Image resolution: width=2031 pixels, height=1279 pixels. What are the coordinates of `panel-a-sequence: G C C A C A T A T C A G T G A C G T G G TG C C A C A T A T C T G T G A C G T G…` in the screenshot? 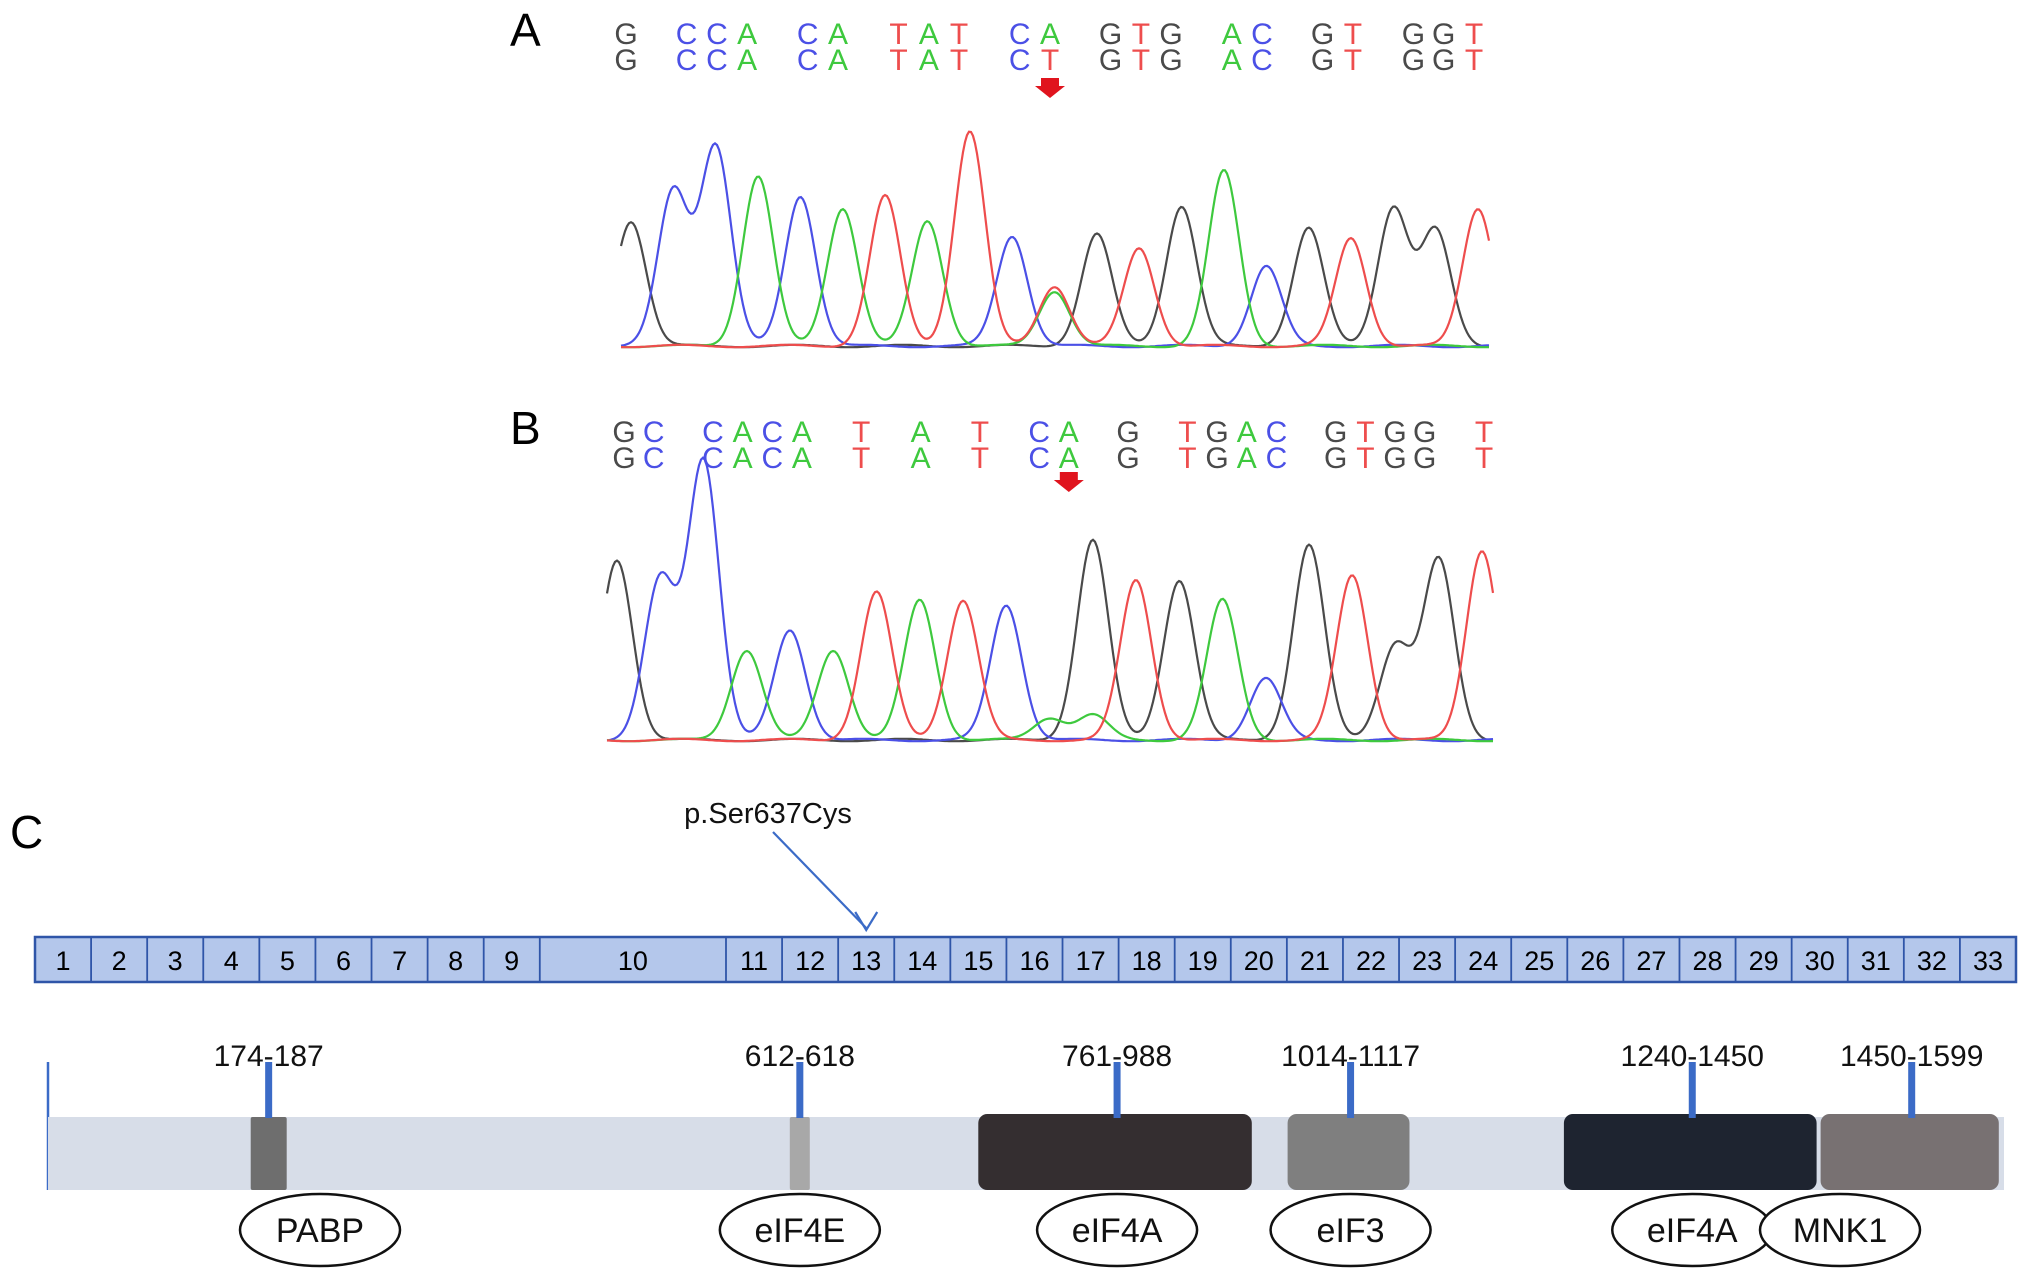 It's located at (1048, 47).